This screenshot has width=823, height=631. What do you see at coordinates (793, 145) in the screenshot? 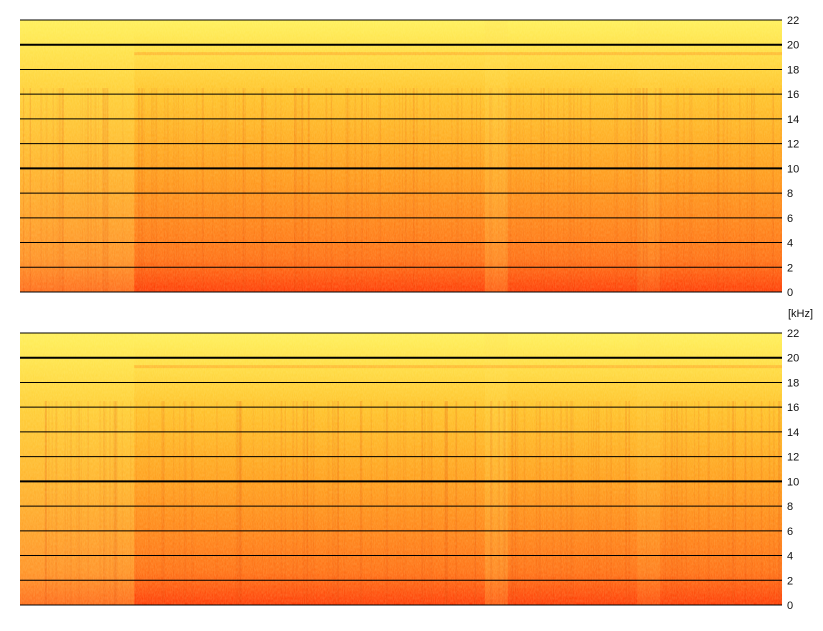
I see `top-channel-tick-label-12: 12` at bounding box center [793, 145].